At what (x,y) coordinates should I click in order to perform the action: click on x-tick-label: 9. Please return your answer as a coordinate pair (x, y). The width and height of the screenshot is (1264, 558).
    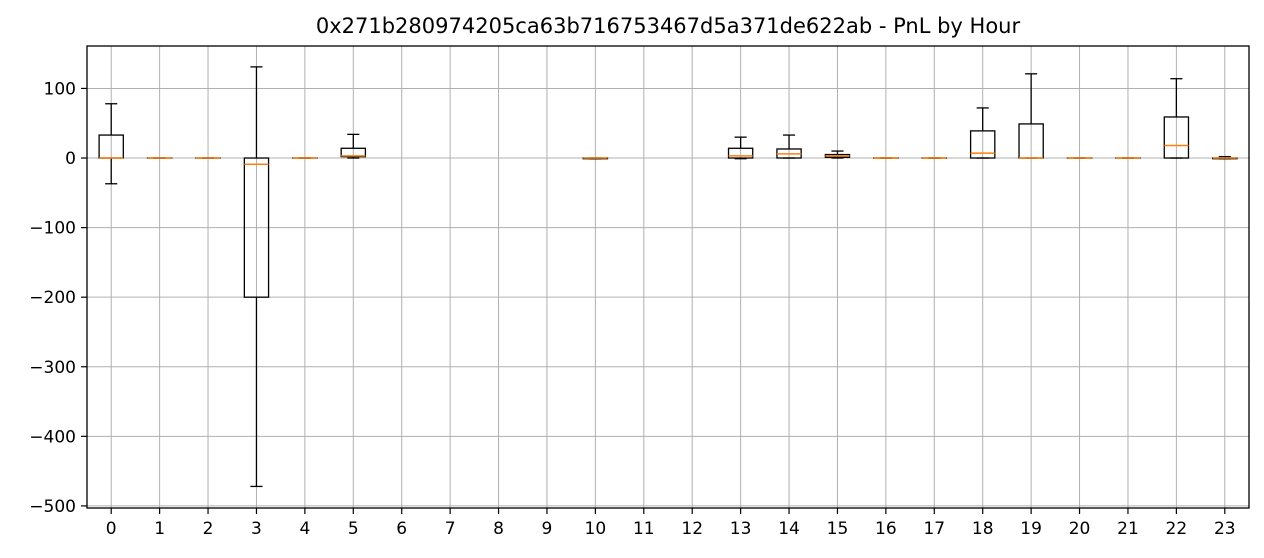
    Looking at the image, I should click on (547, 529).